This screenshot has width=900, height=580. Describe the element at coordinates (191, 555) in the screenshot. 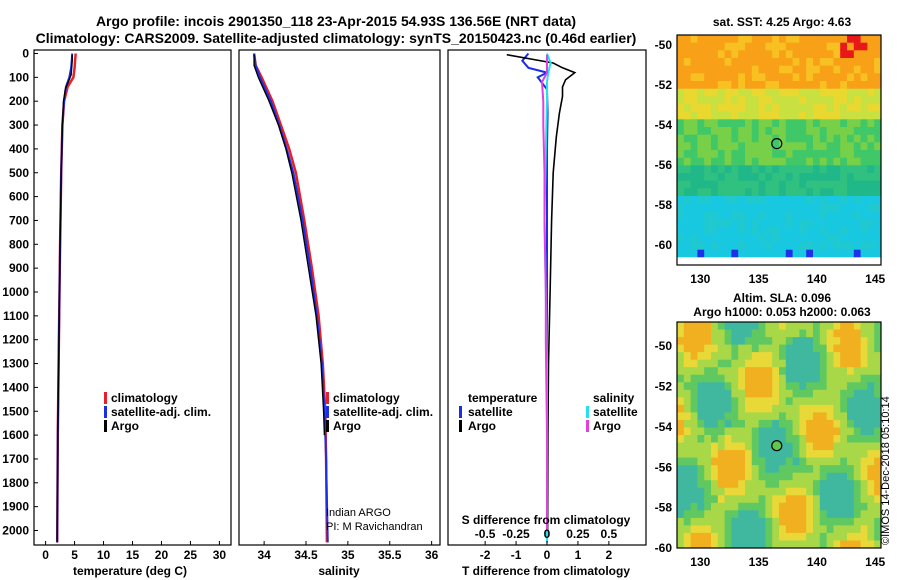

I see `x-tick-label: 25` at that location.